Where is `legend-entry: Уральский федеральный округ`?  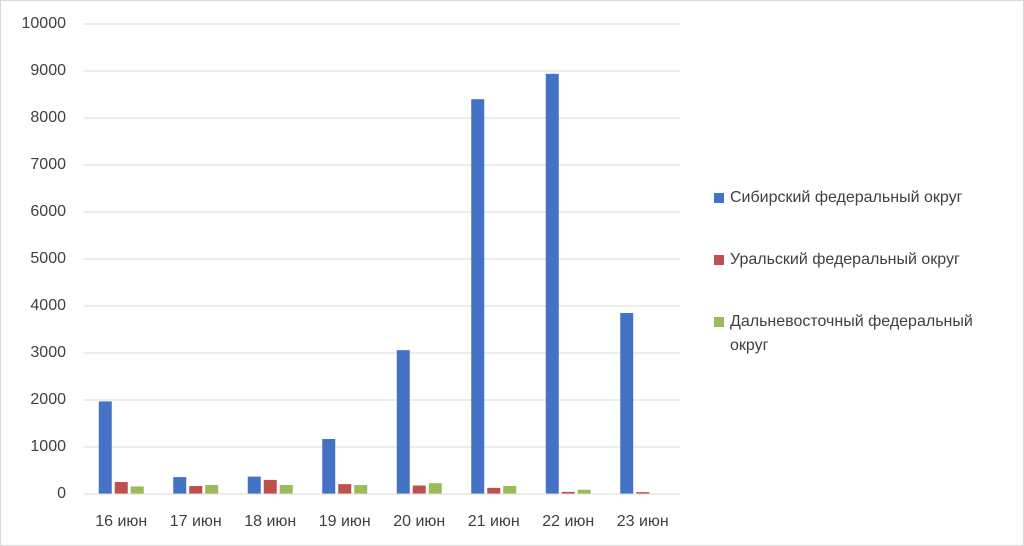 legend-entry: Уральский федеральный округ is located at coordinates (864, 260).